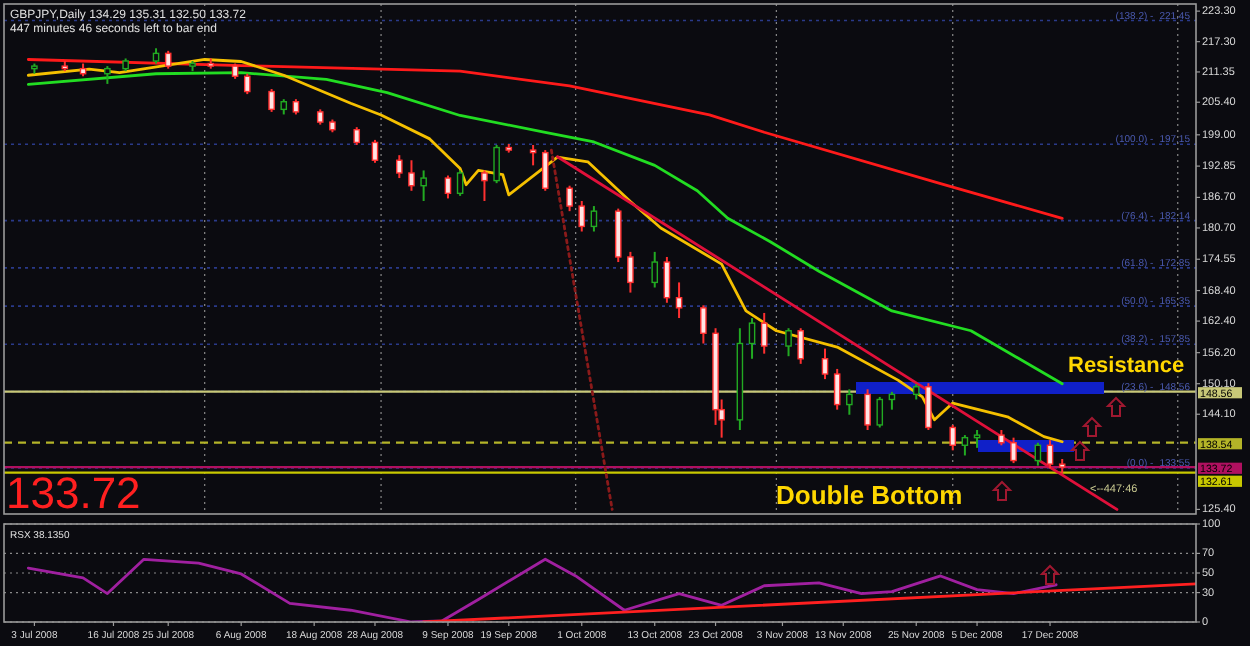 The height and width of the screenshot is (646, 1250). What do you see at coordinates (542, 589) in the screenshot?
I see `line-series` at bounding box center [542, 589].